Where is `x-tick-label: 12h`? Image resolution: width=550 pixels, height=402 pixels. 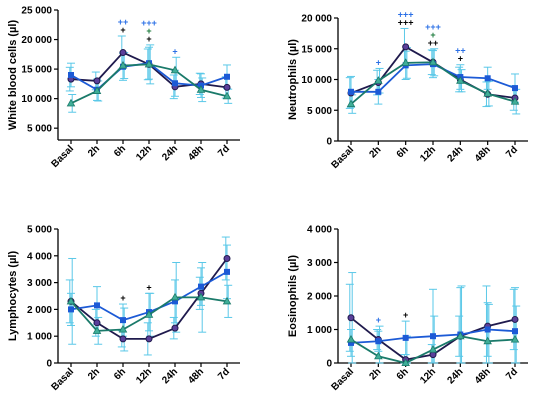
x-tick-label: 12h is located at coordinates (144, 153).